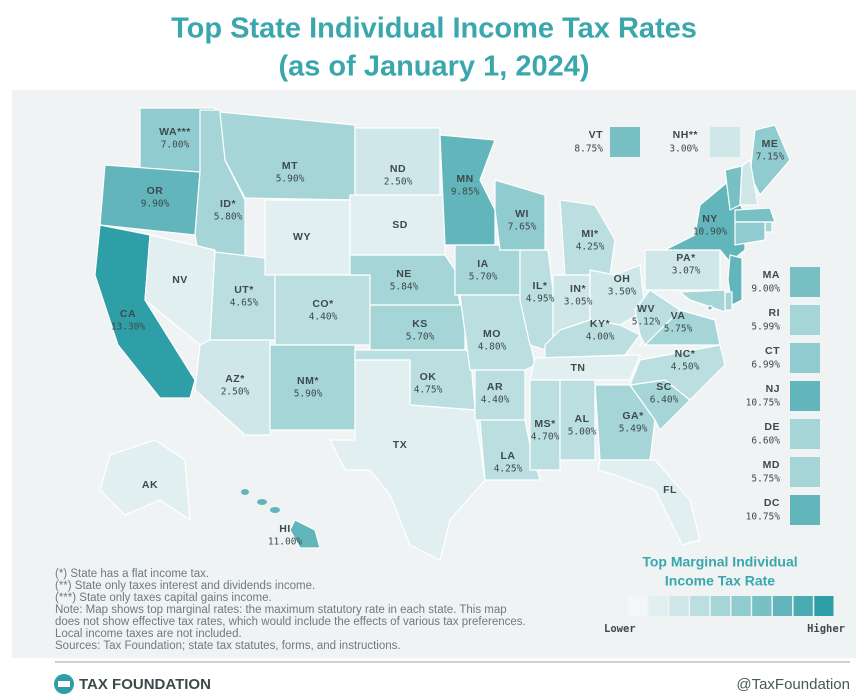  I want to click on state-rate: 3.50%, so click(622, 292).